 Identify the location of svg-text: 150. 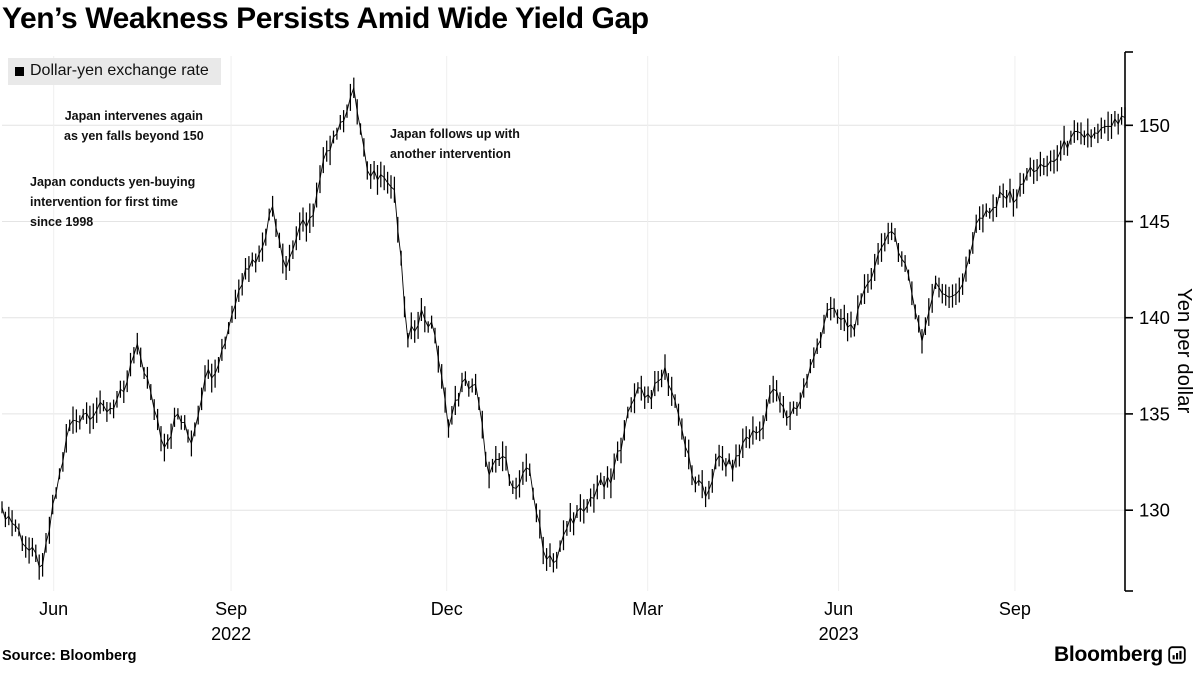
(1154, 125).